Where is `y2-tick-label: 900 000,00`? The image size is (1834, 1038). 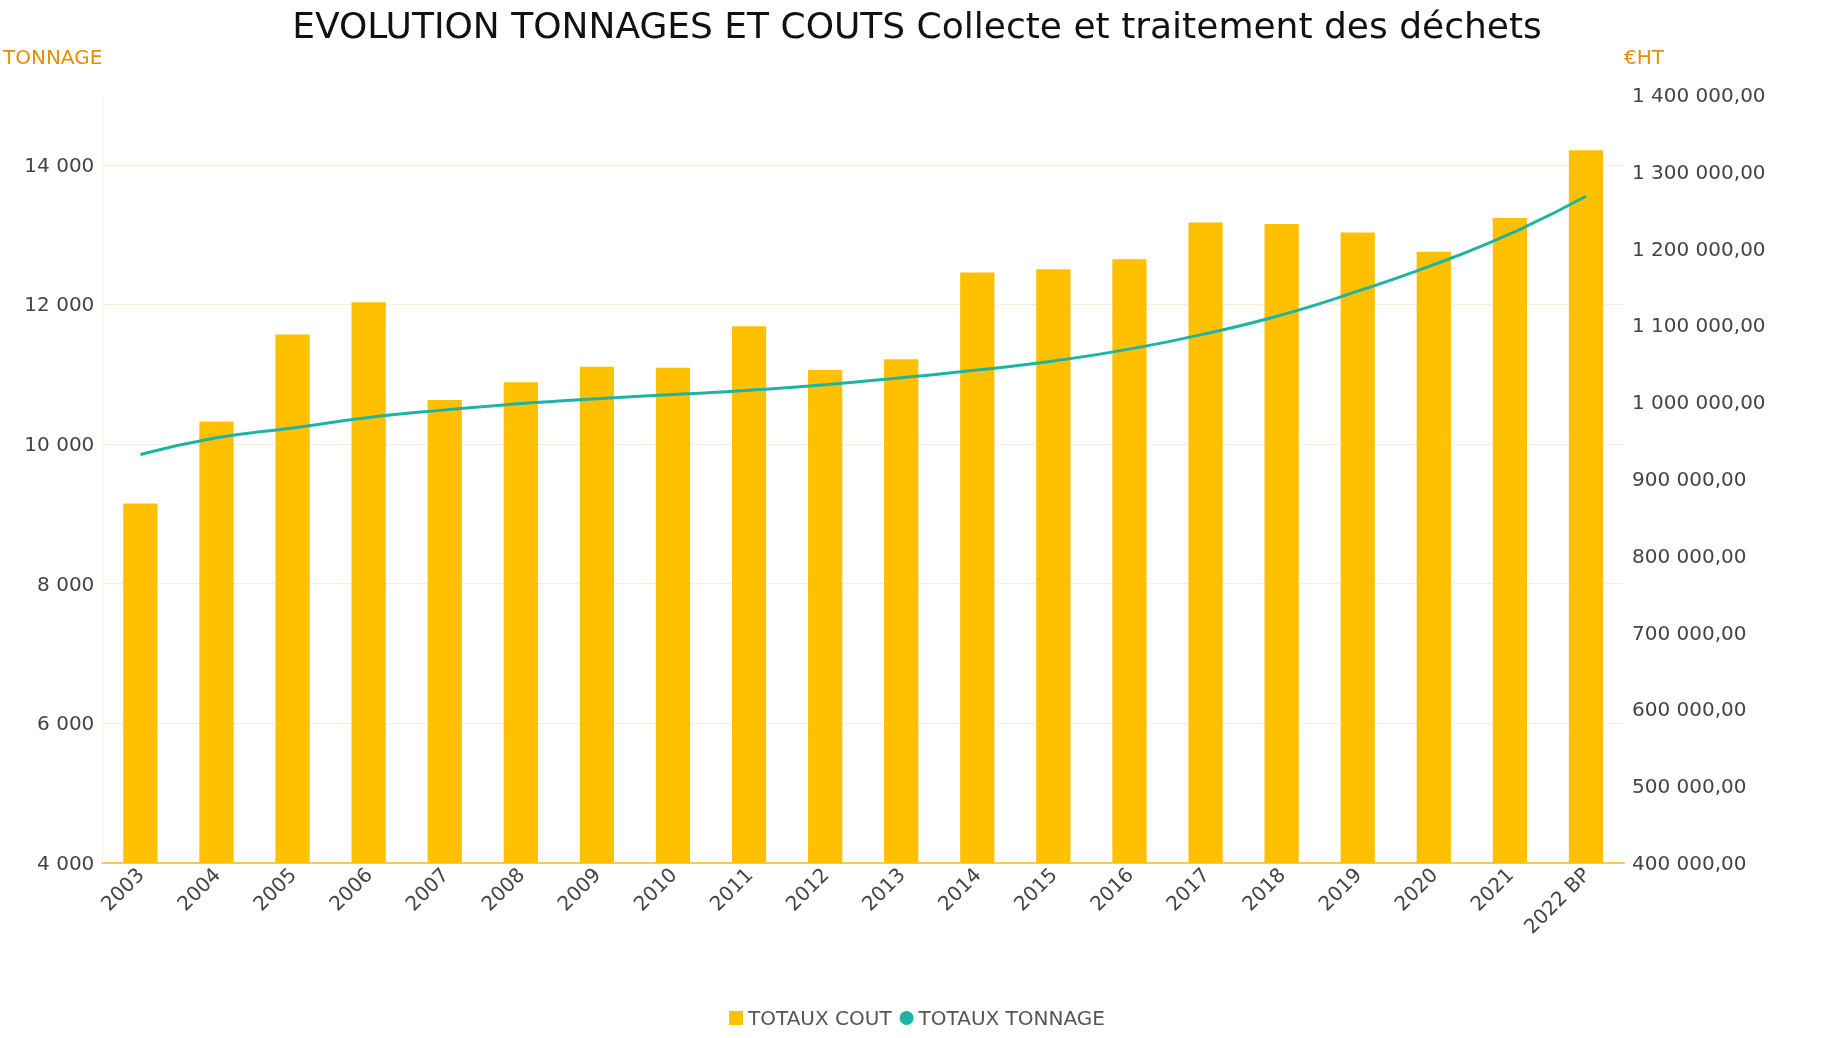
y2-tick-label: 900 000,00 is located at coordinates (1689, 479).